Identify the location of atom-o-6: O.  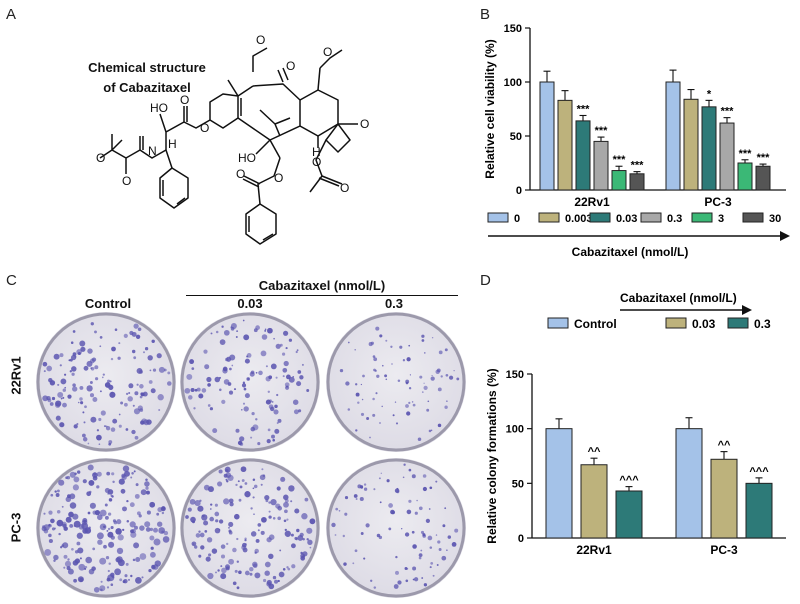
(184, 100).